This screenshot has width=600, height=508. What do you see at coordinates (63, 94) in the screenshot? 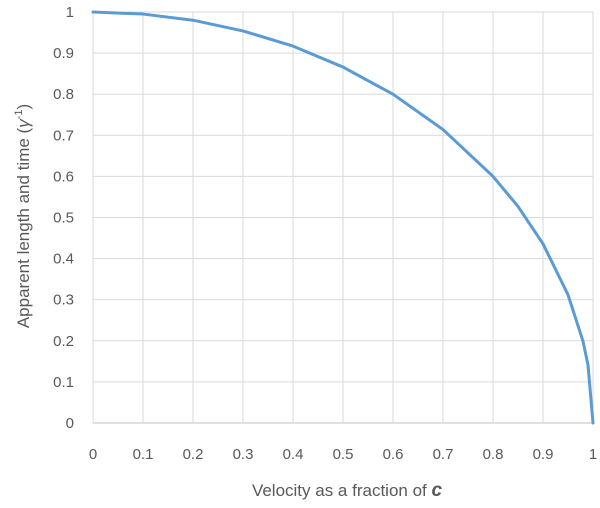
I see `y-tick-label: 0.8` at bounding box center [63, 94].